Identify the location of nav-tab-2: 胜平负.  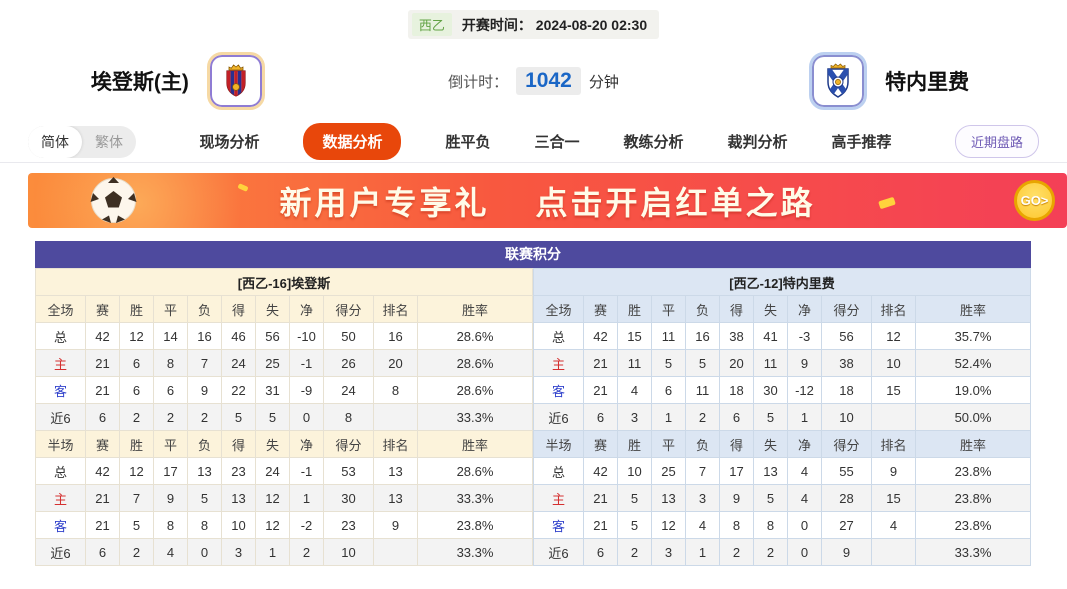
(468, 142).